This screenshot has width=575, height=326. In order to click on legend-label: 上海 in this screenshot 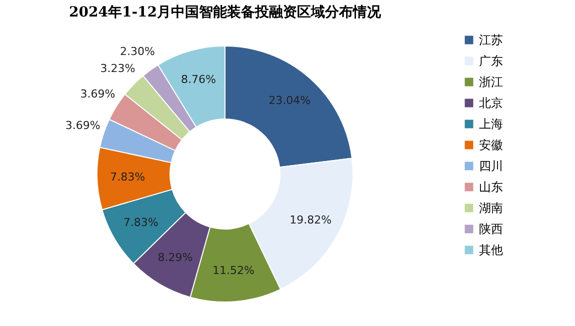, I will do `click(491, 124)`.